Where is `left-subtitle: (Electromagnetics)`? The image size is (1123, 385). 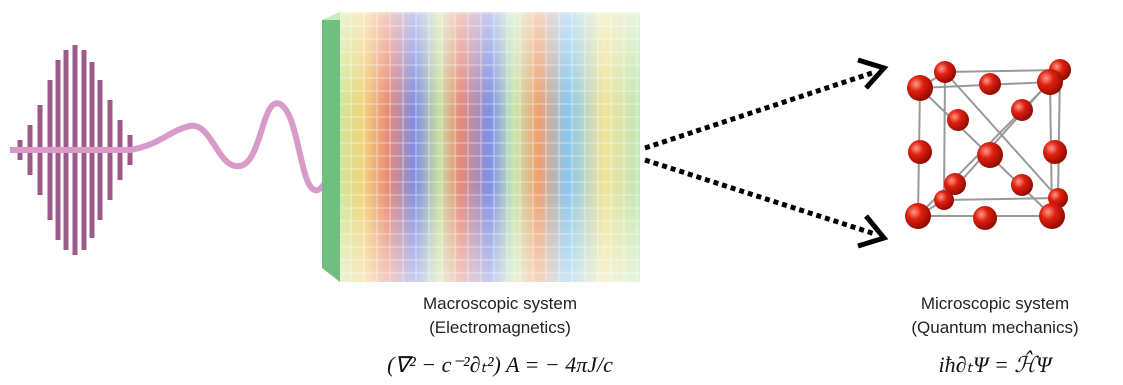
left-subtitle: (Electromagnetics) is located at coordinates (500, 327).